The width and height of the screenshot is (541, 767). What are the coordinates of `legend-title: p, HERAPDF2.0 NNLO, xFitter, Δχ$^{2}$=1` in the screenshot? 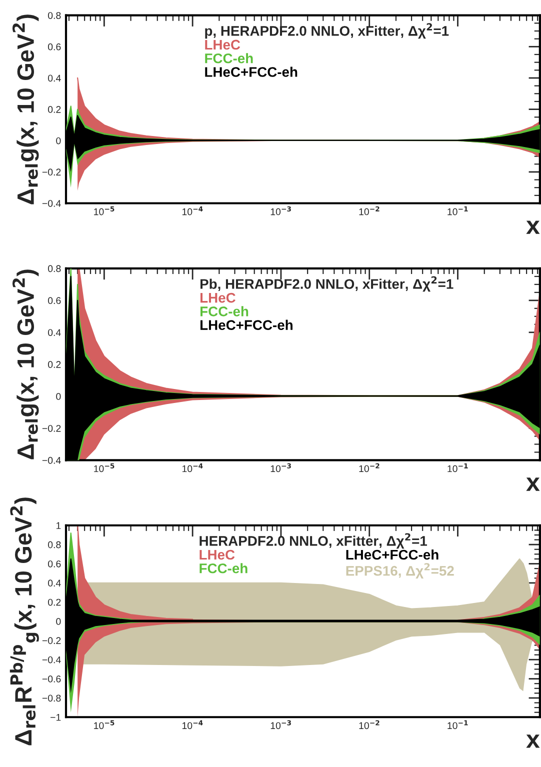 It's located at (327, 31).